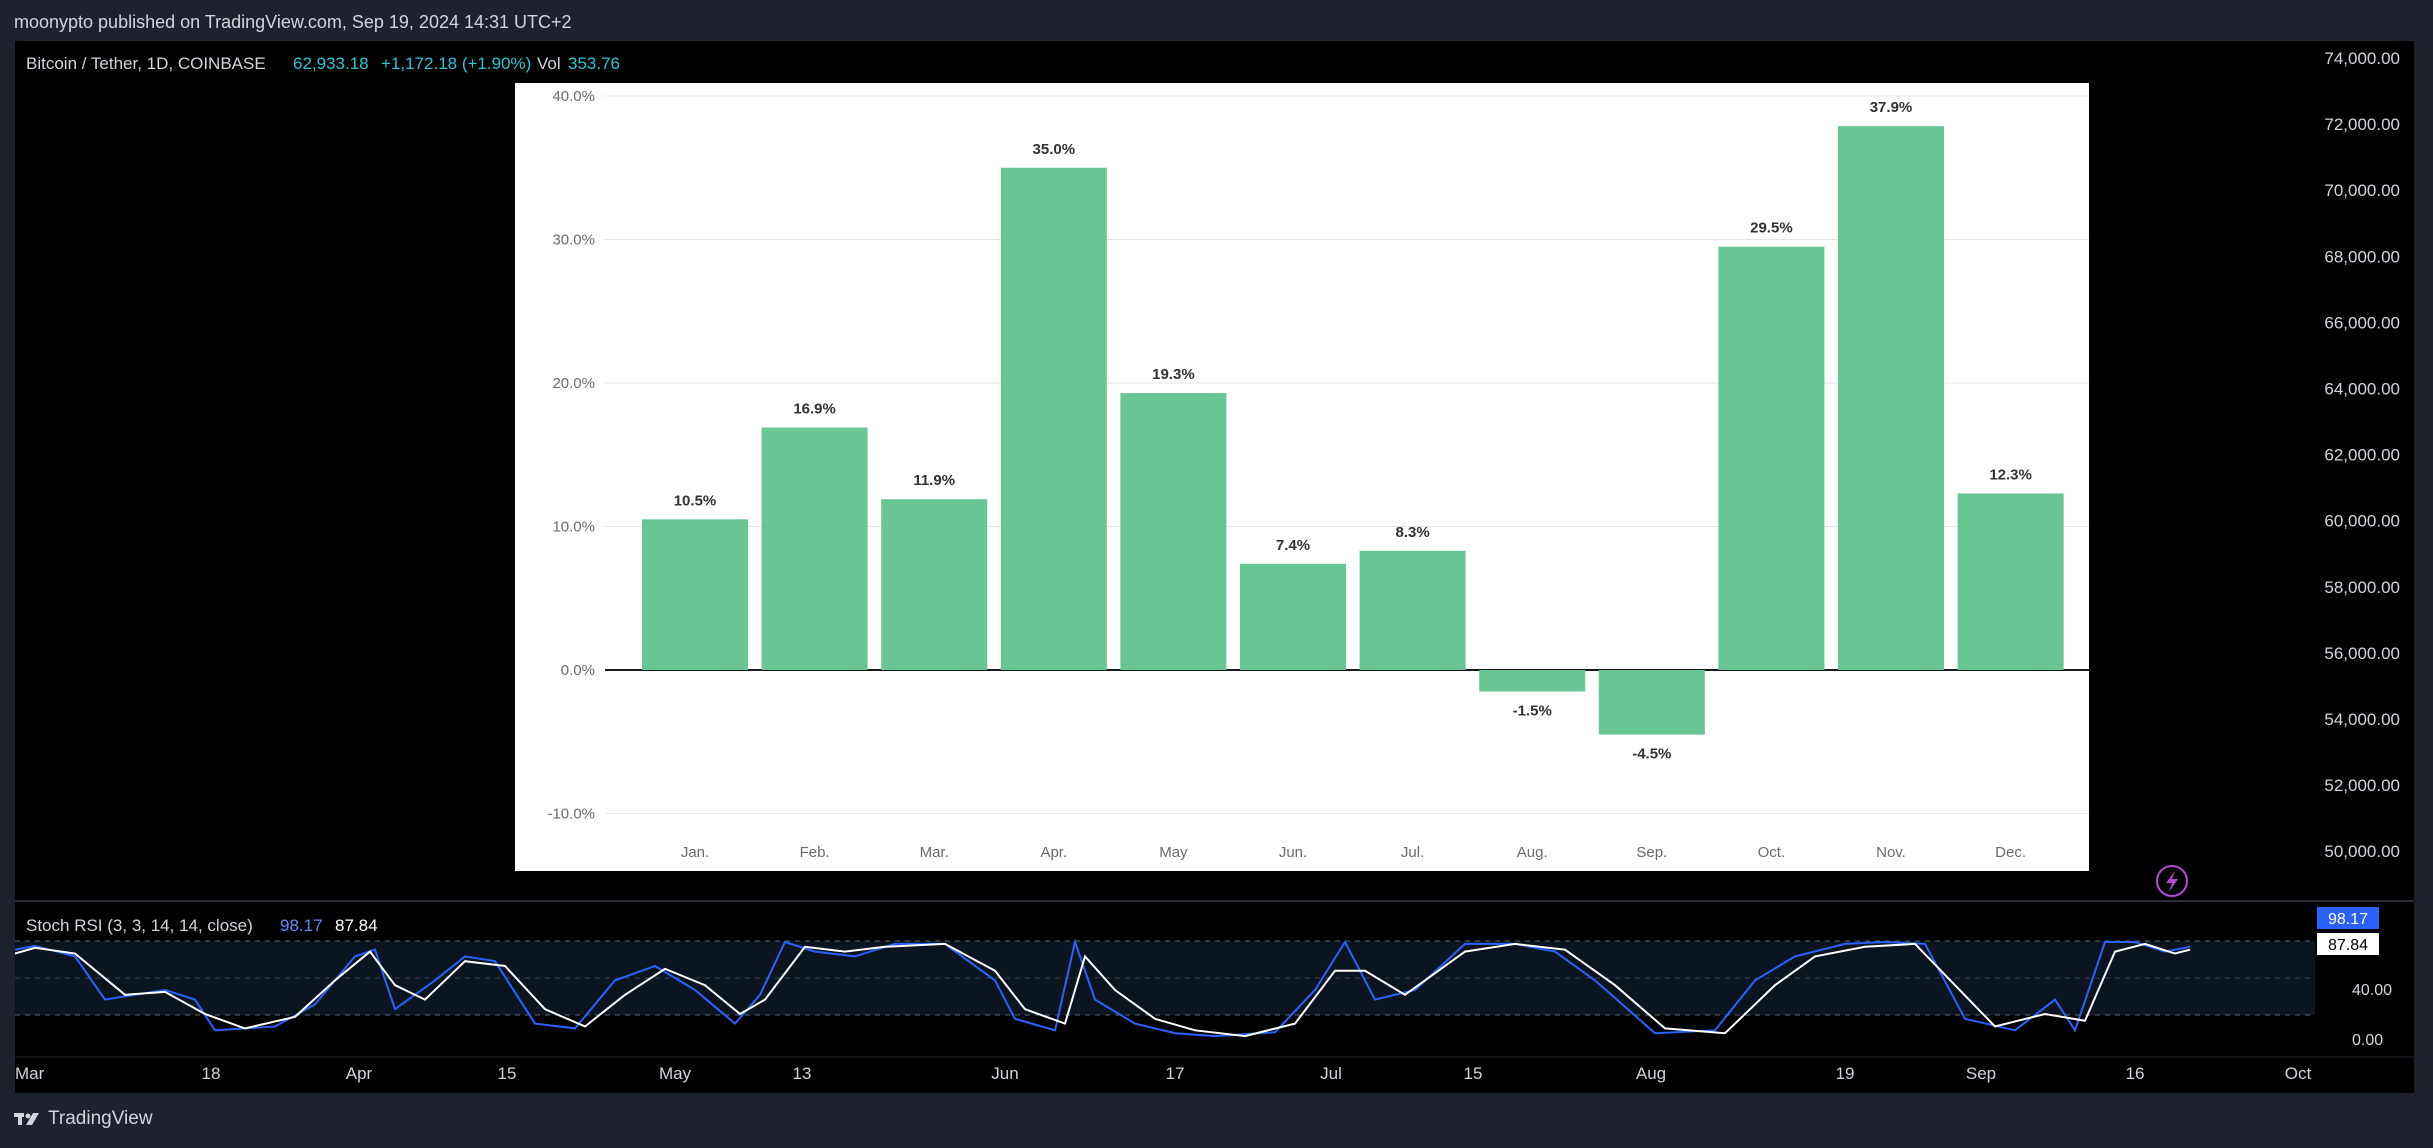  I want to click on symbol-price: 62,933.18, so click(331, 63).